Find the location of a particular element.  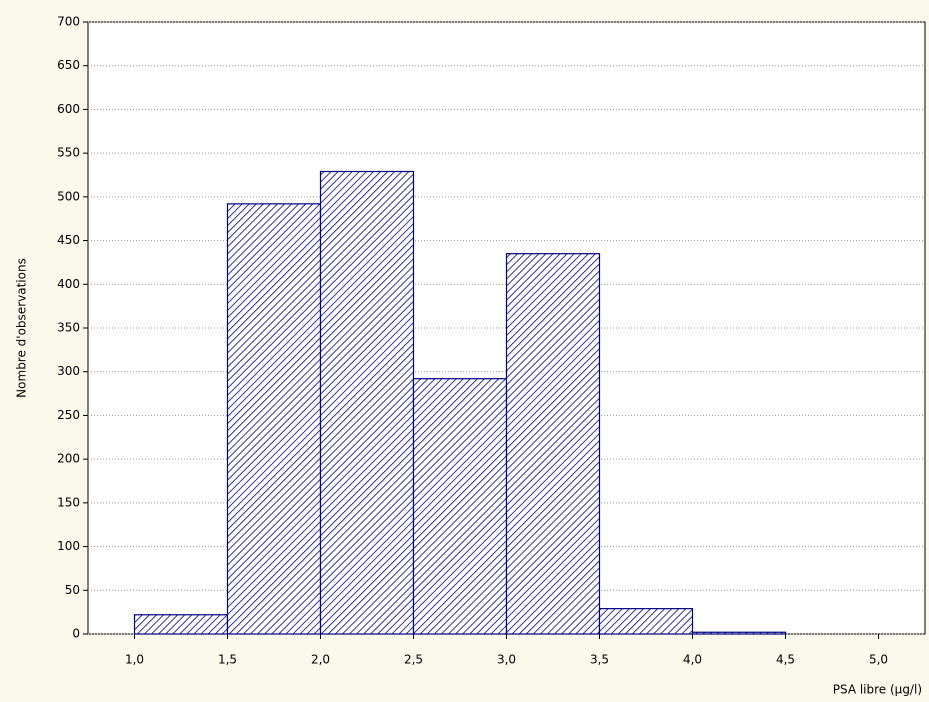

y-axis-label: Nombre d'observations is located at coordinates (22, 328).